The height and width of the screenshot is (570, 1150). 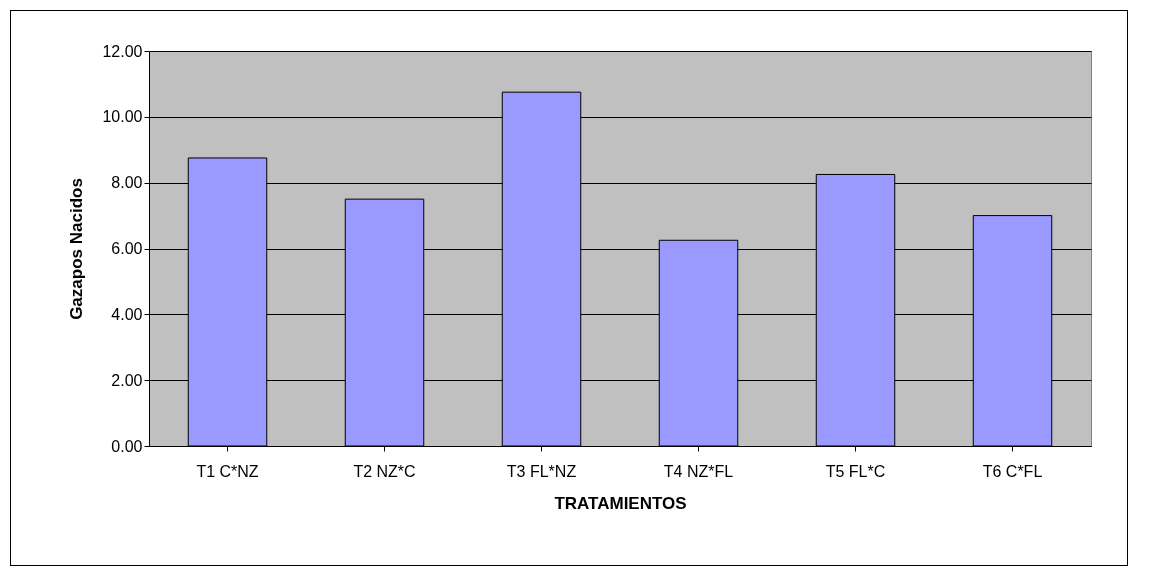 I want to click on x-tick-label: T5 FL*C, so click(x=855, y=471).